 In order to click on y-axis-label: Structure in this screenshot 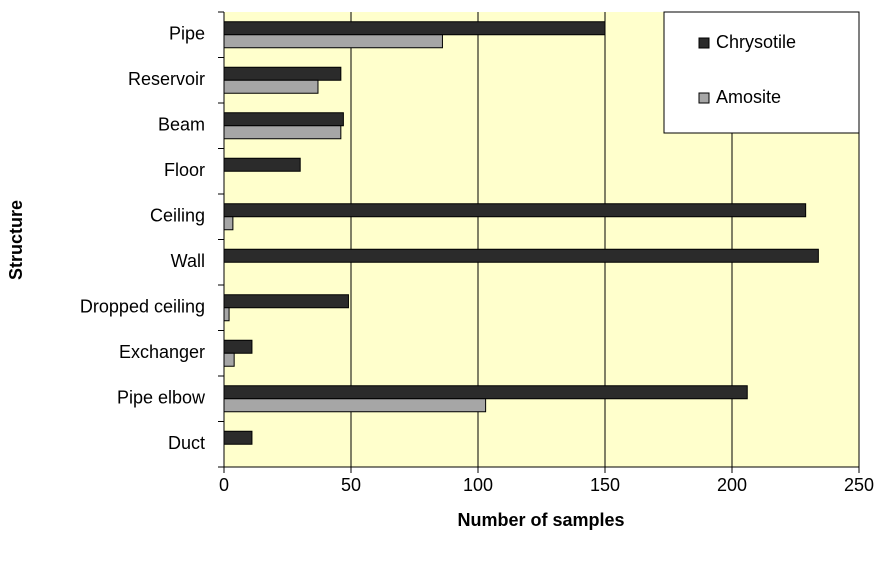, I will do `click(16, 240)`.